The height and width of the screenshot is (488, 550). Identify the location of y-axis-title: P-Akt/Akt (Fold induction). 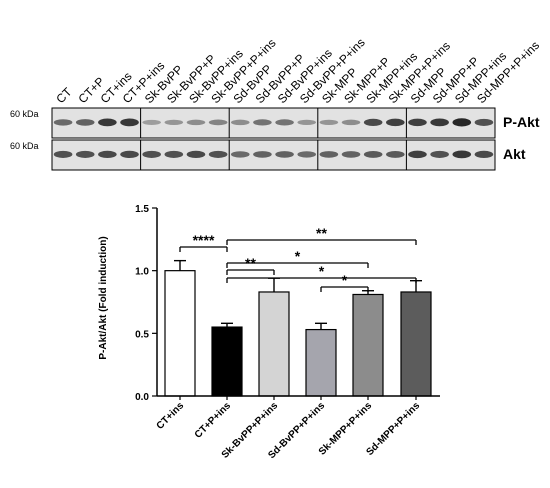
(103, 297).